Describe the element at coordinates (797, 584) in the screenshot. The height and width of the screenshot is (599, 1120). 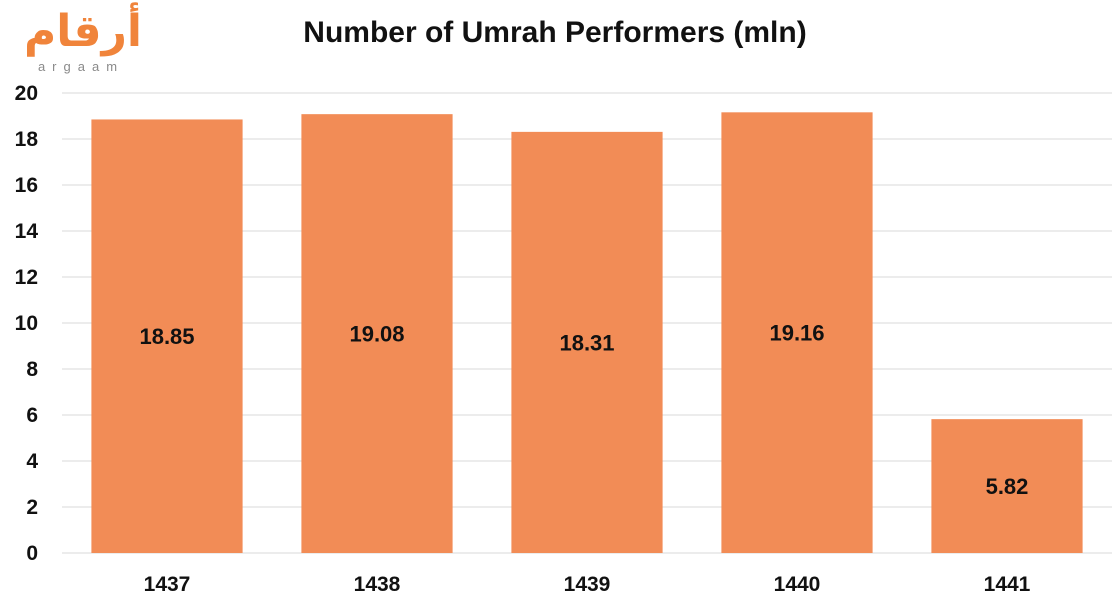
I see `x-category-label-1440: 1440` at that location.